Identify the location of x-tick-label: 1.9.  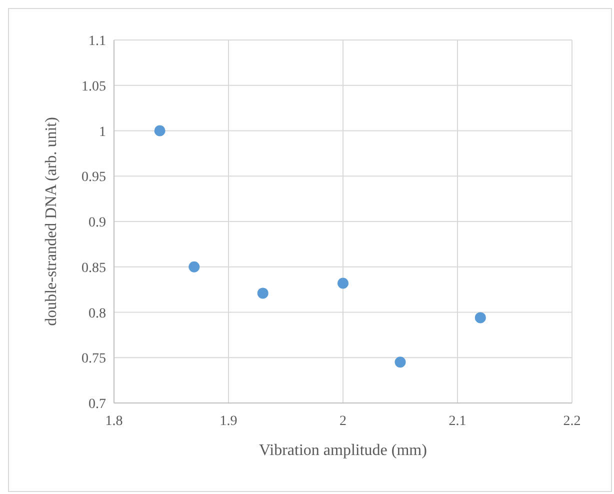
(229, 421).